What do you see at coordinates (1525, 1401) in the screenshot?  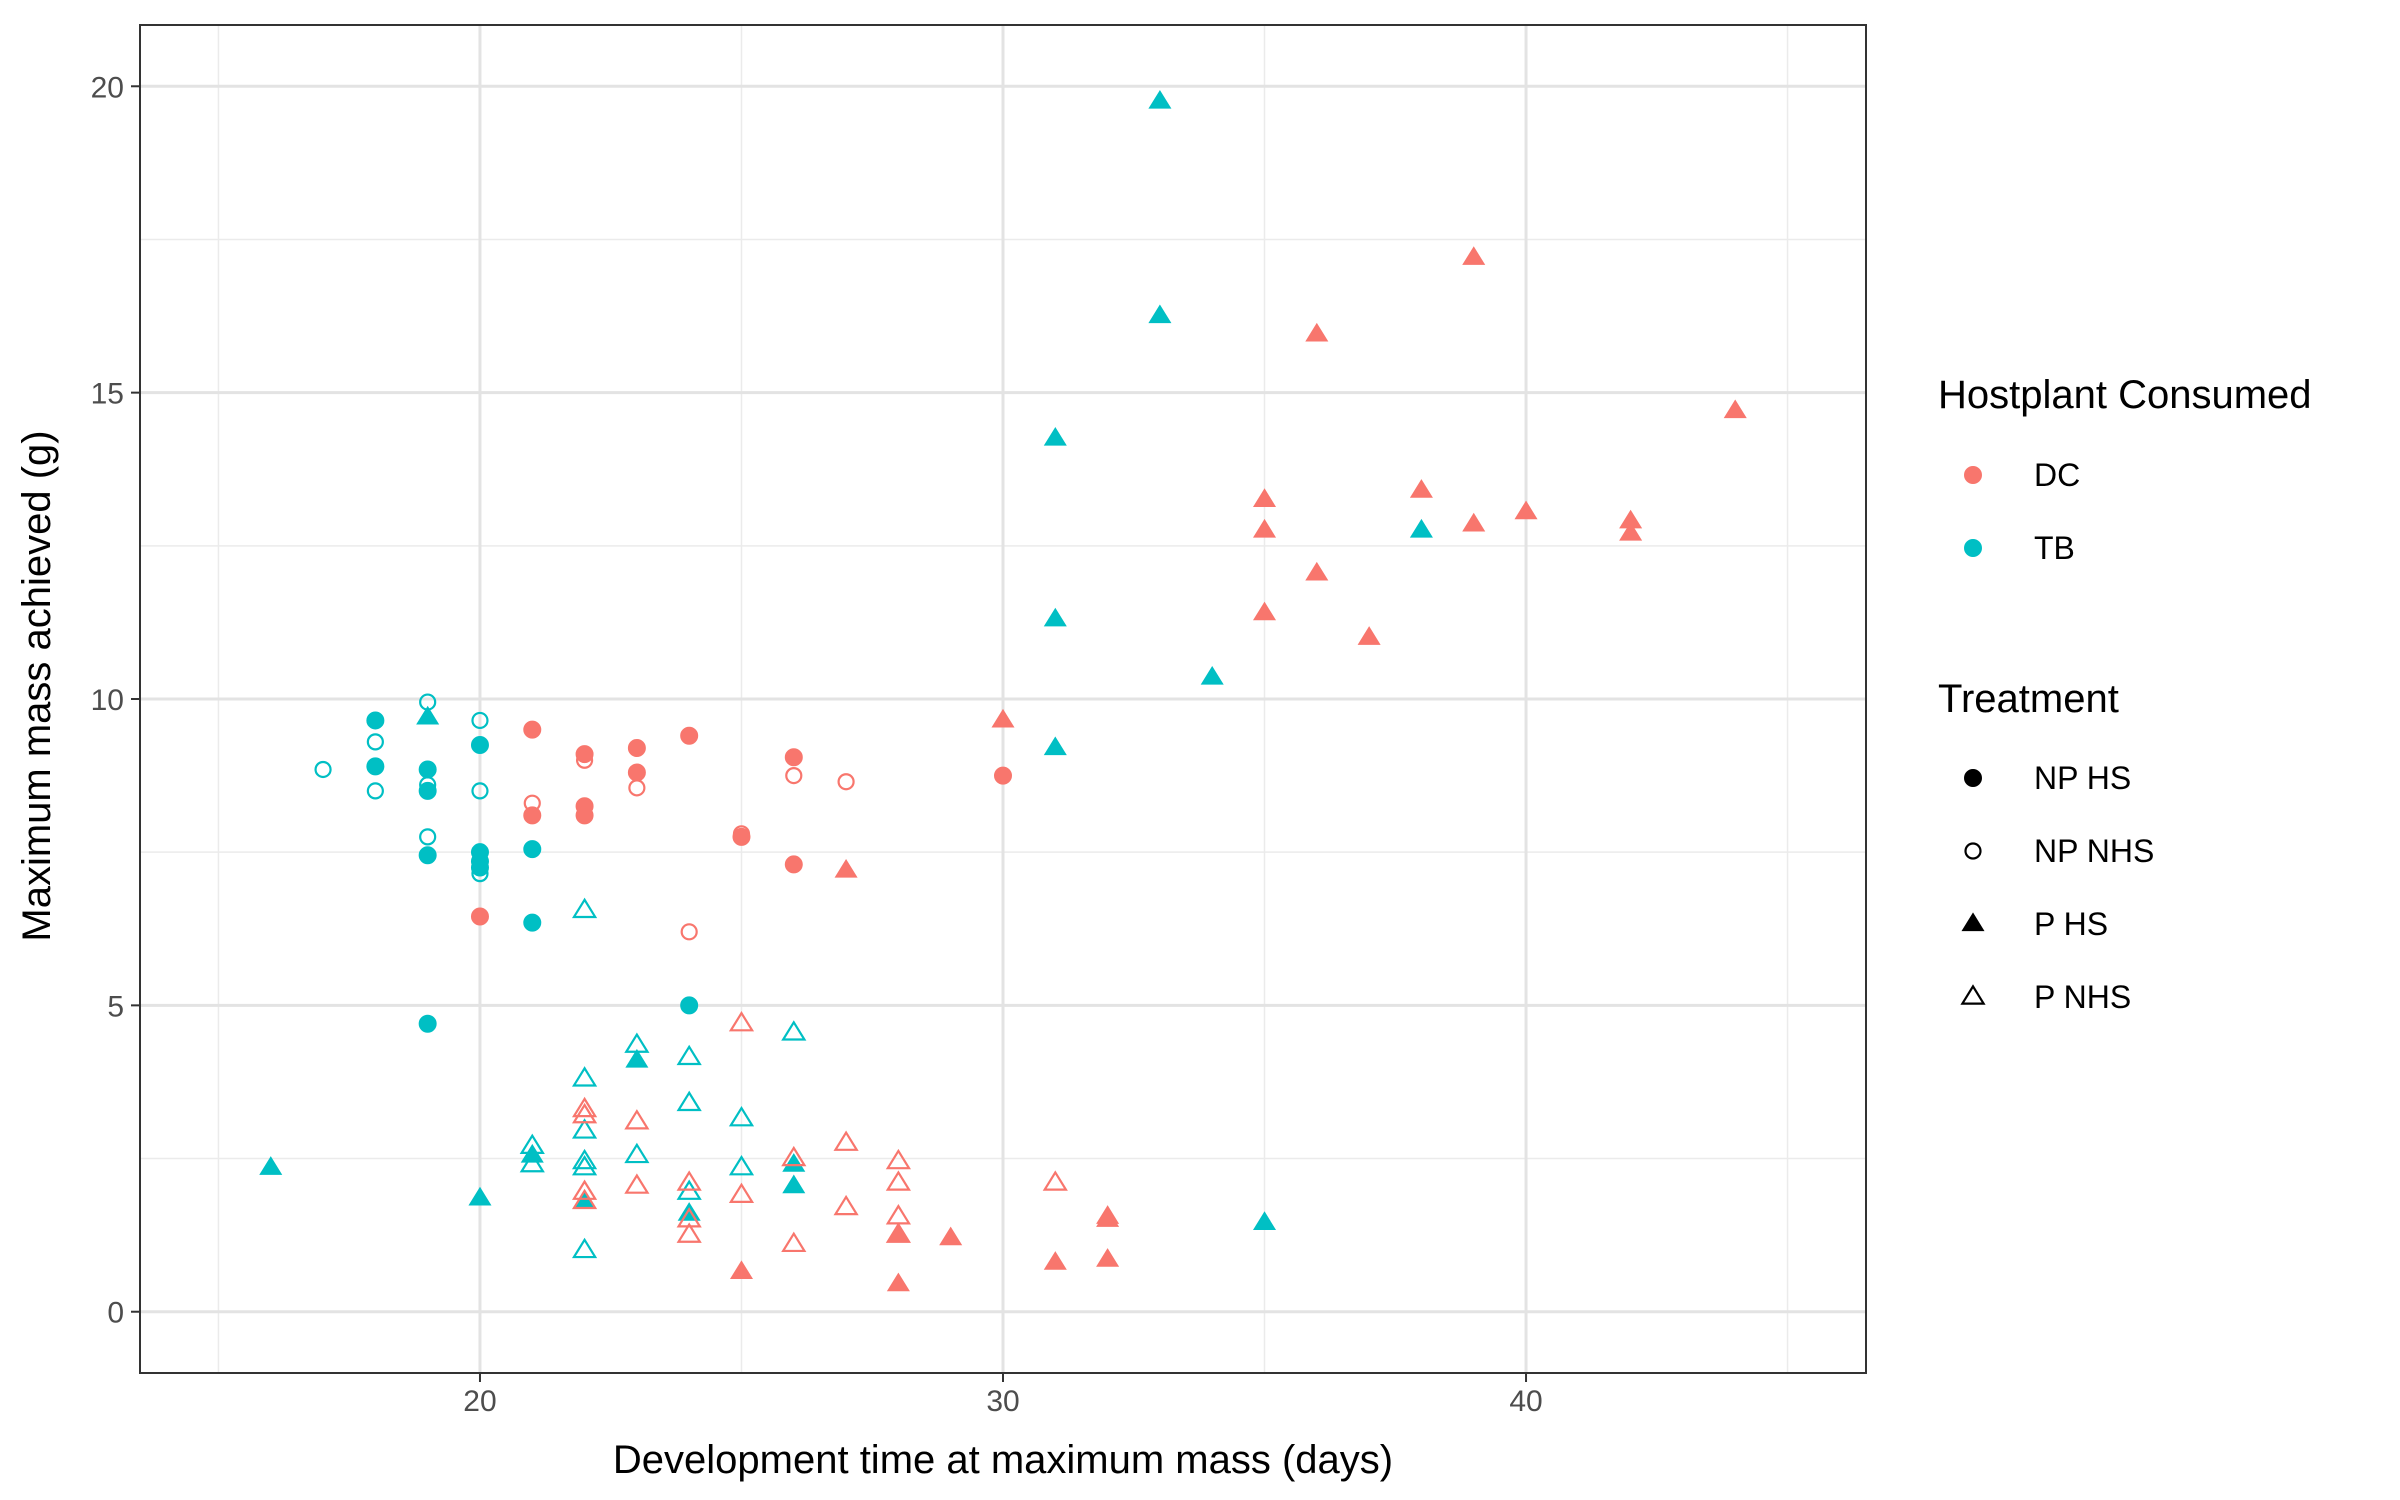 I see `x-tick-label: 40` at bounding box center [1525, 1401].